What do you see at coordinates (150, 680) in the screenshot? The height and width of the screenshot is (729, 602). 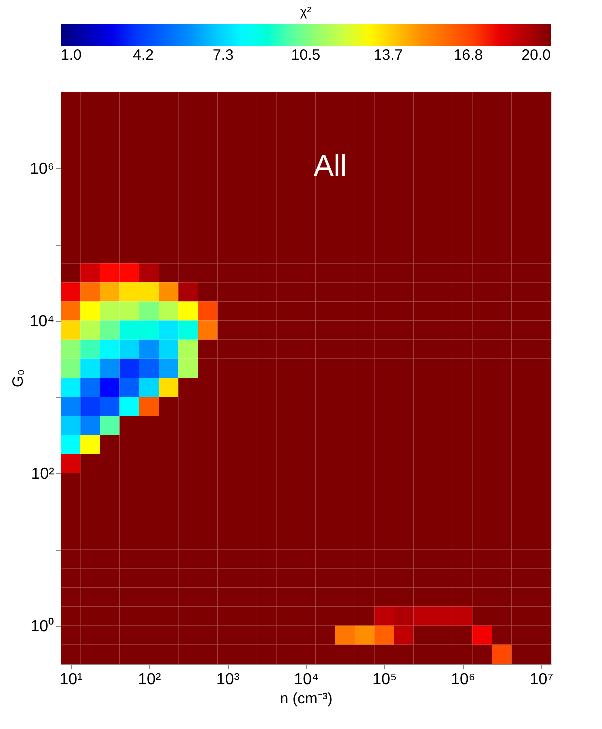 I see `x-tick-label: 10²` at bounding box center [150, 680].